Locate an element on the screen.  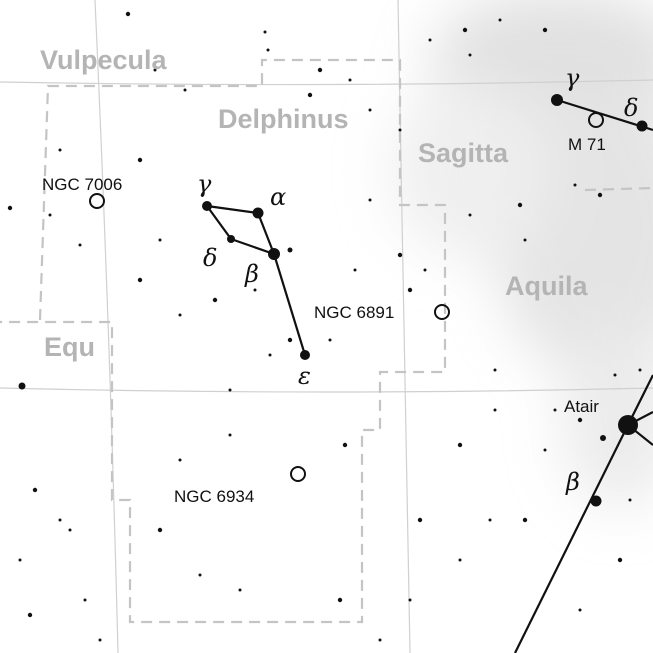
object-label: NGC 6934 is located at coordinates (214, 496).